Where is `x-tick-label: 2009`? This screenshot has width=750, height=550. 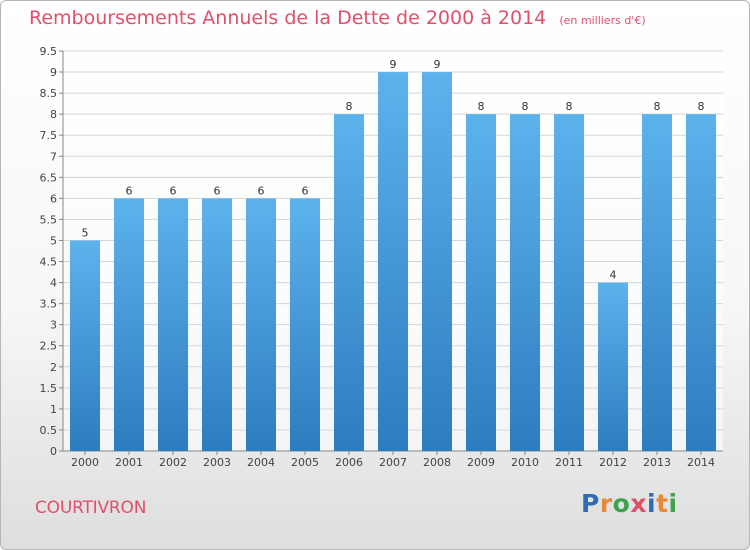
x-tick-label: 2009 is located at coordinates (481, 462).